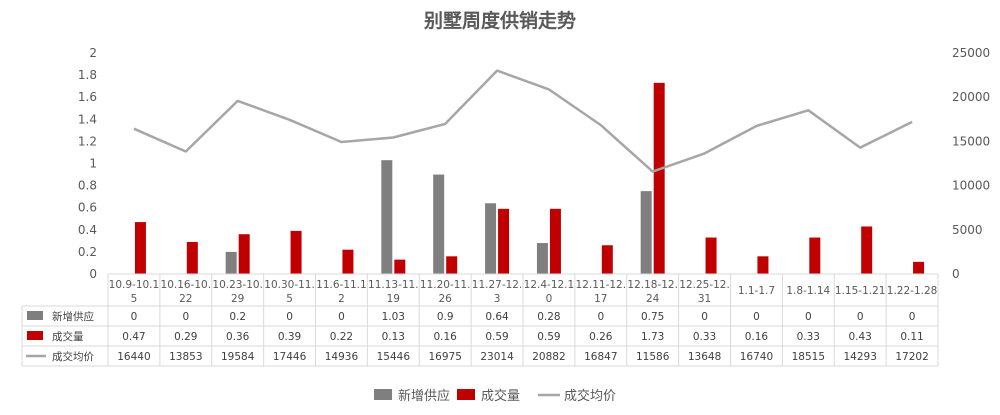 The width and height of the screenshot is (1000, 415). What do you see at coordinates (967, 230) in the screenshot?
I see `y-right-tick-label: 5000` at bounding box center [967, 230].